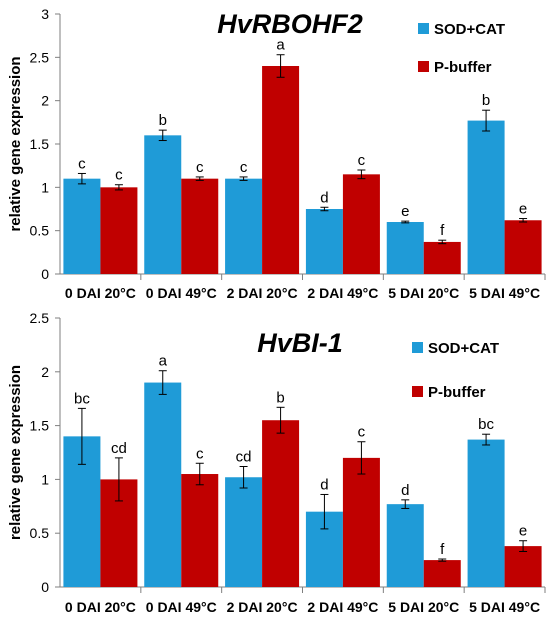 This screenshot has height=621, width=550. Describe the element at coordinates (45, 14) in the screenshot. I see `y-tick-label: 3` at that location.